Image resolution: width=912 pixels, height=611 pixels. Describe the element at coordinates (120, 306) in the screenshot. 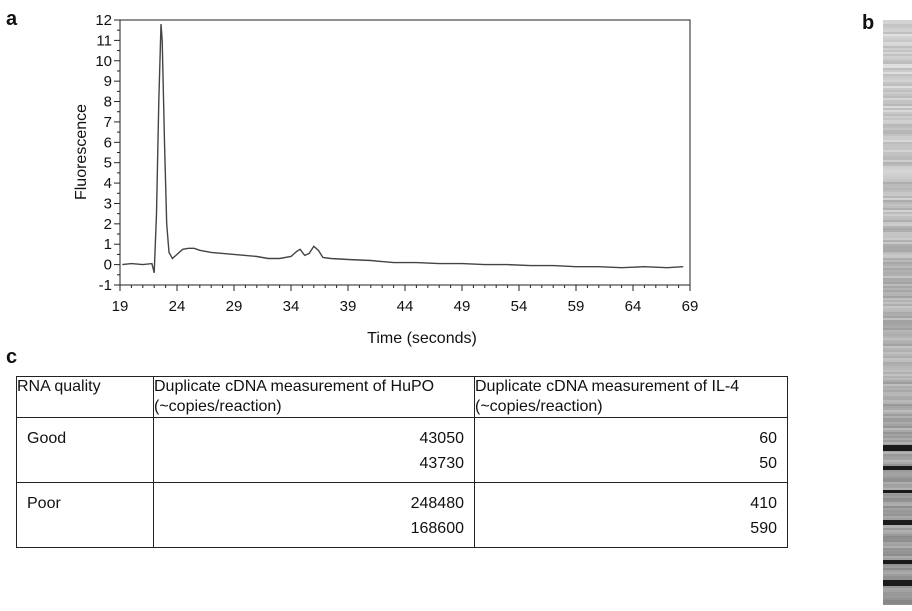

I see `x-tick-label: 19` at that location.